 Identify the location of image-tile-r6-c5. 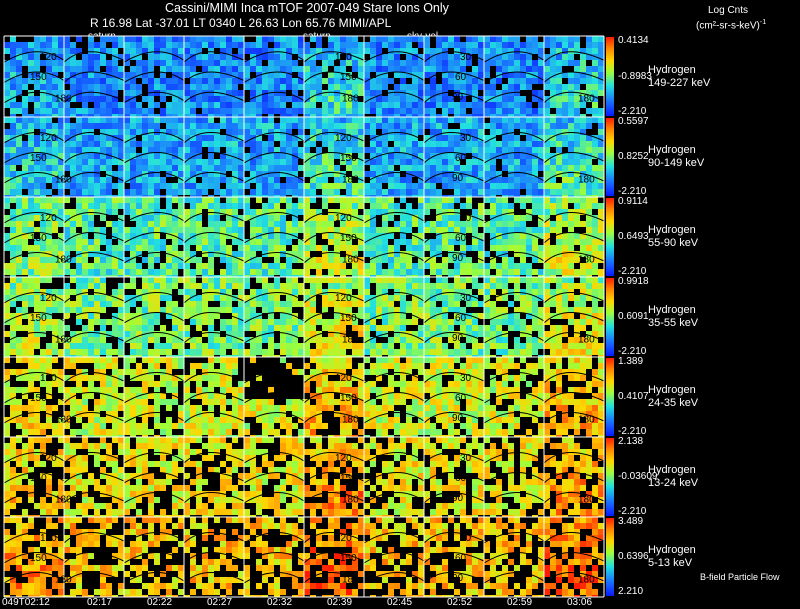
(334, 557).